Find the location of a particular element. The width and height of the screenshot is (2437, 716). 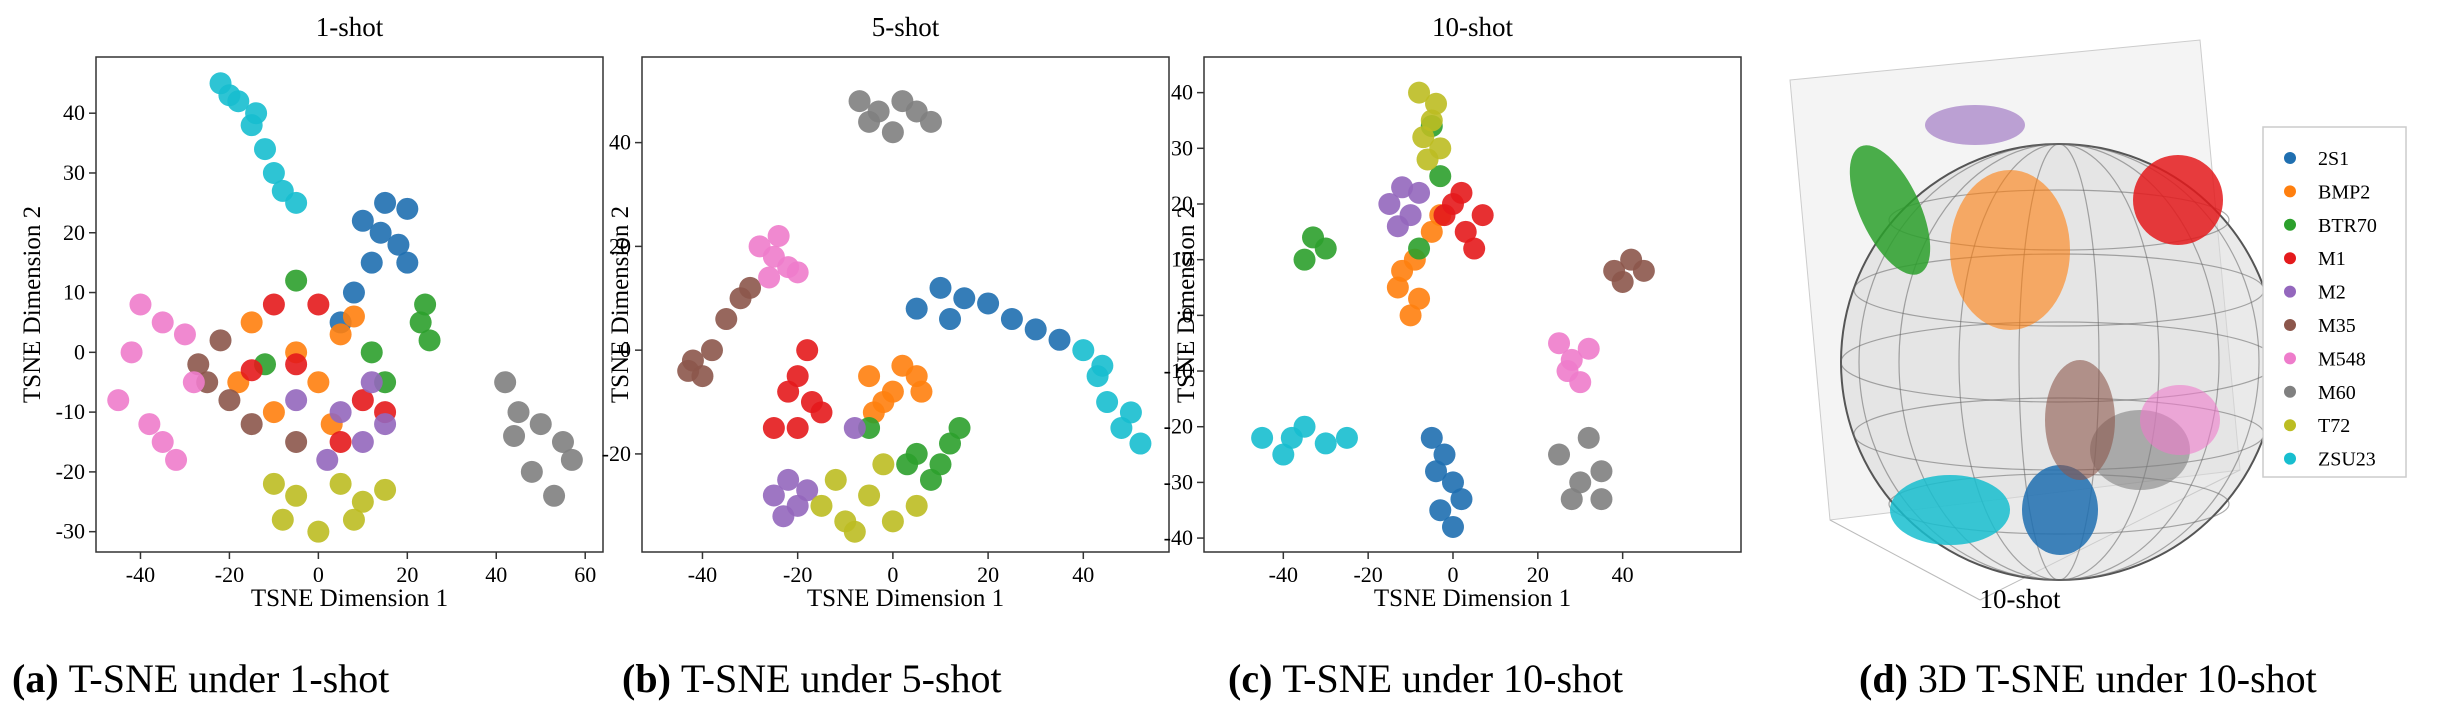

plot-frame is located at coordinates (349, 304).